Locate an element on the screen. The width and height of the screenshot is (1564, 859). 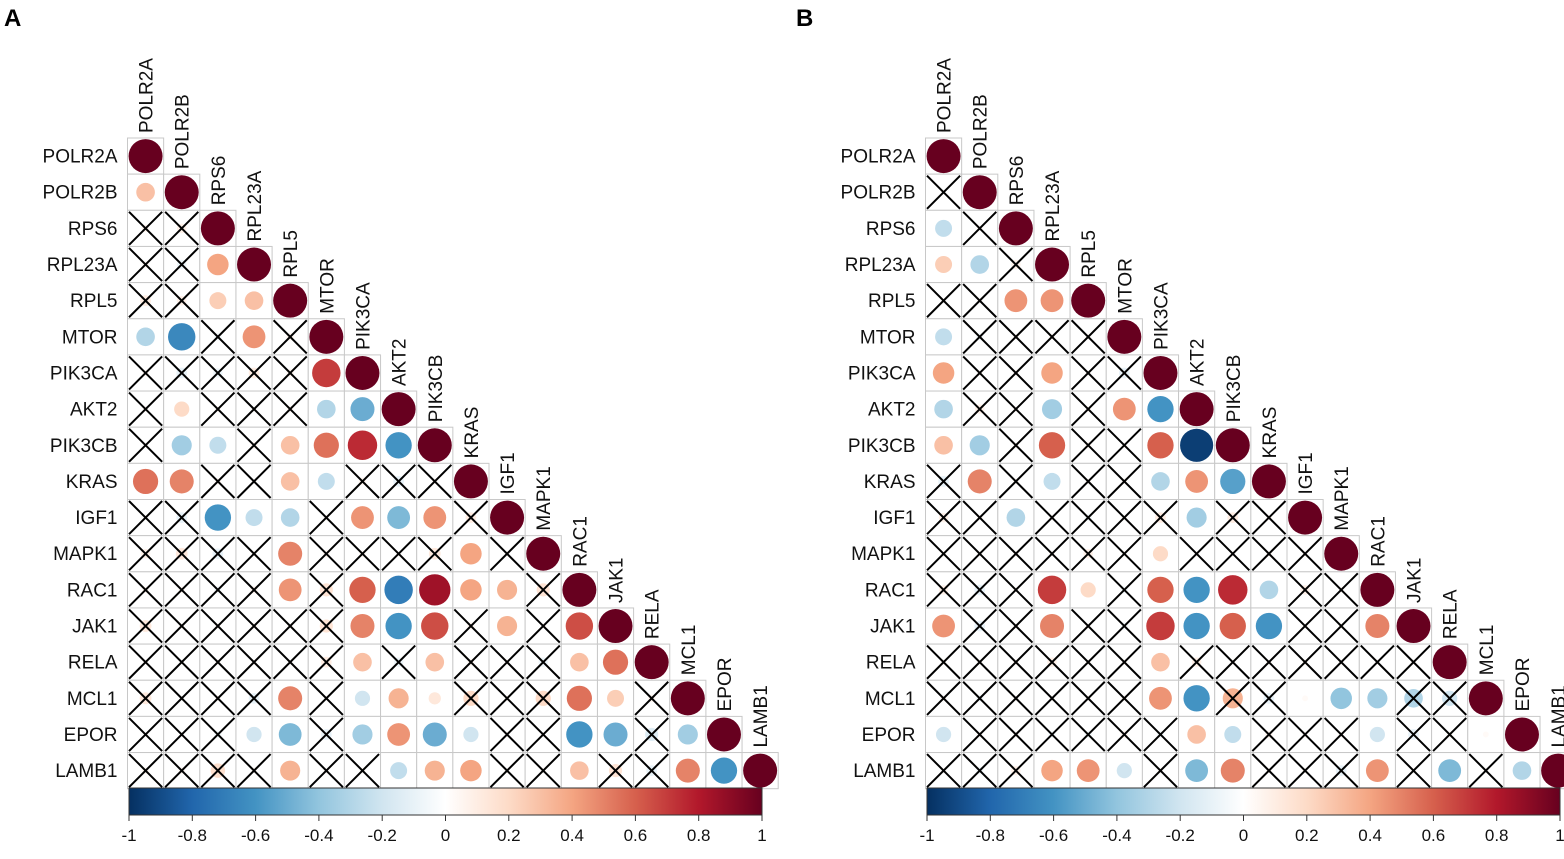
cell-epor-igf1 is located at coordinates (507, 734).